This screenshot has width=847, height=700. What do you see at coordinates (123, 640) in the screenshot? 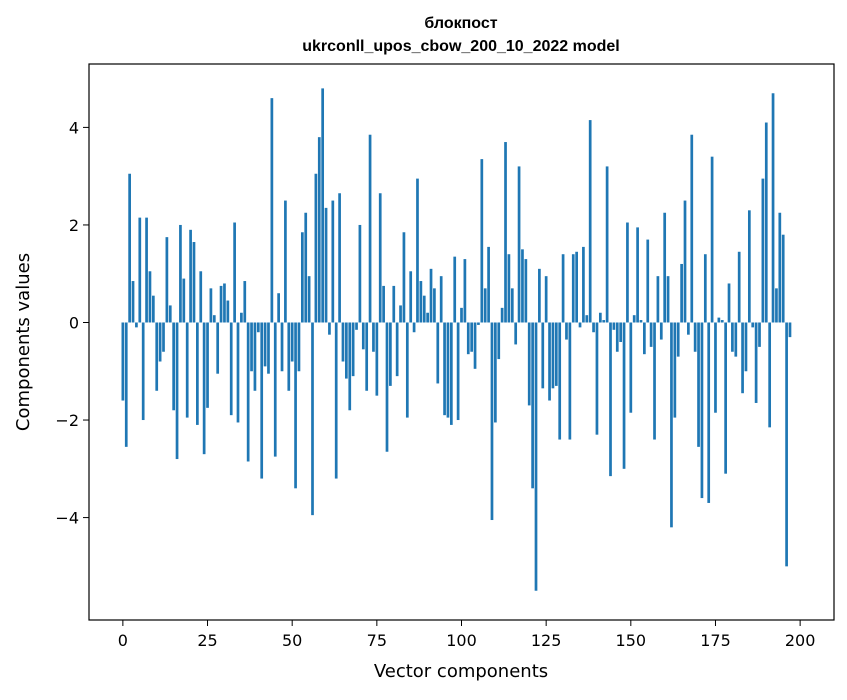
I see `x-tick-label: 0` at bounding box center [123, 640].